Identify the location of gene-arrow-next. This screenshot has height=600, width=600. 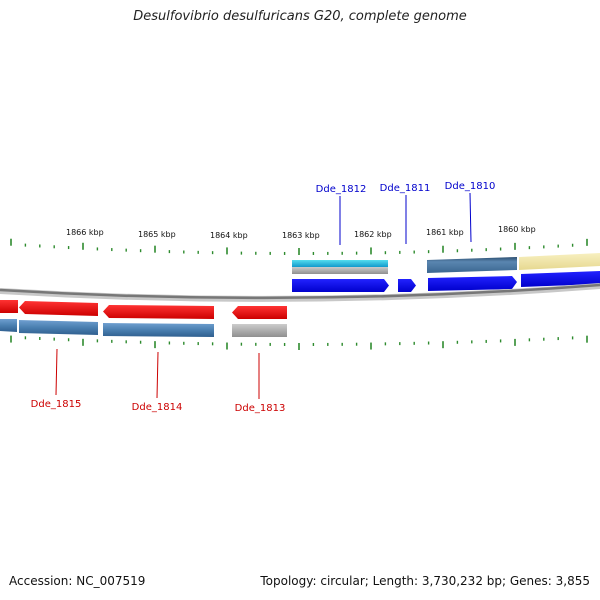
(560, 279).